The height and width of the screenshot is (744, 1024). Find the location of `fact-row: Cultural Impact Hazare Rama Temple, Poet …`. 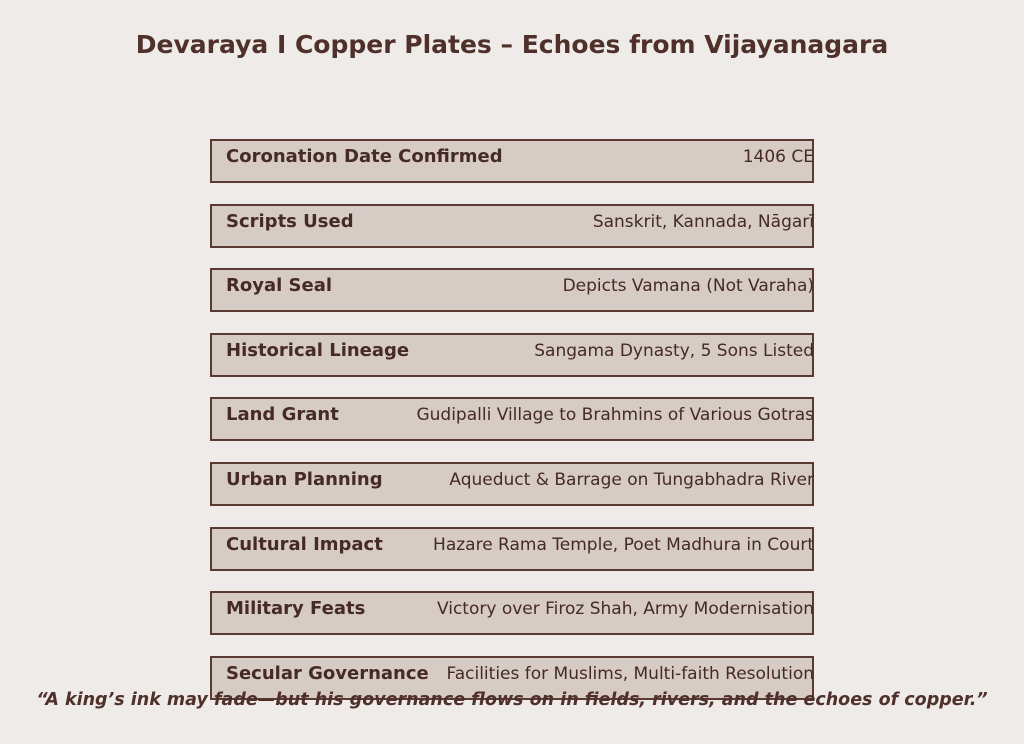

fact-row: Cultural Impact Hazare Rama Temple, Poet … is located at coordinates (512, 548).